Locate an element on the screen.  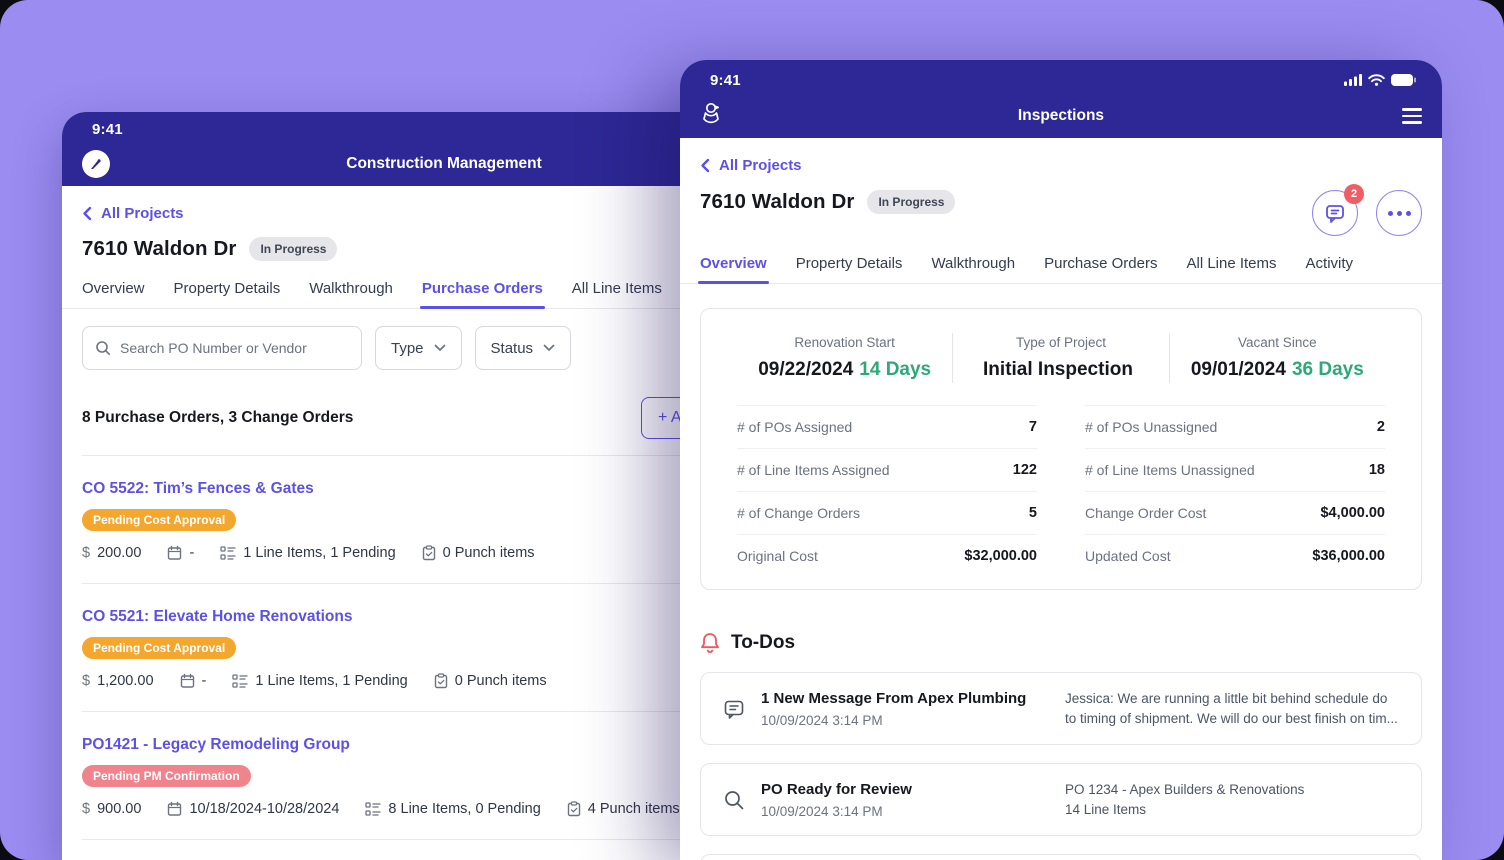
right-app-header: 9:41 Inspections is located at coordinates (1061, 99).